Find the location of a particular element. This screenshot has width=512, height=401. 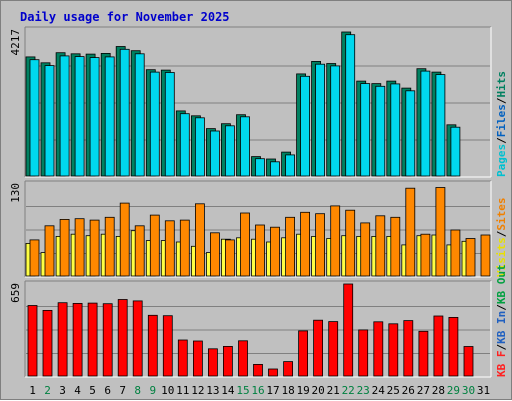

x-tick-label-day-31: 31 is located at coordinates (483, 390).